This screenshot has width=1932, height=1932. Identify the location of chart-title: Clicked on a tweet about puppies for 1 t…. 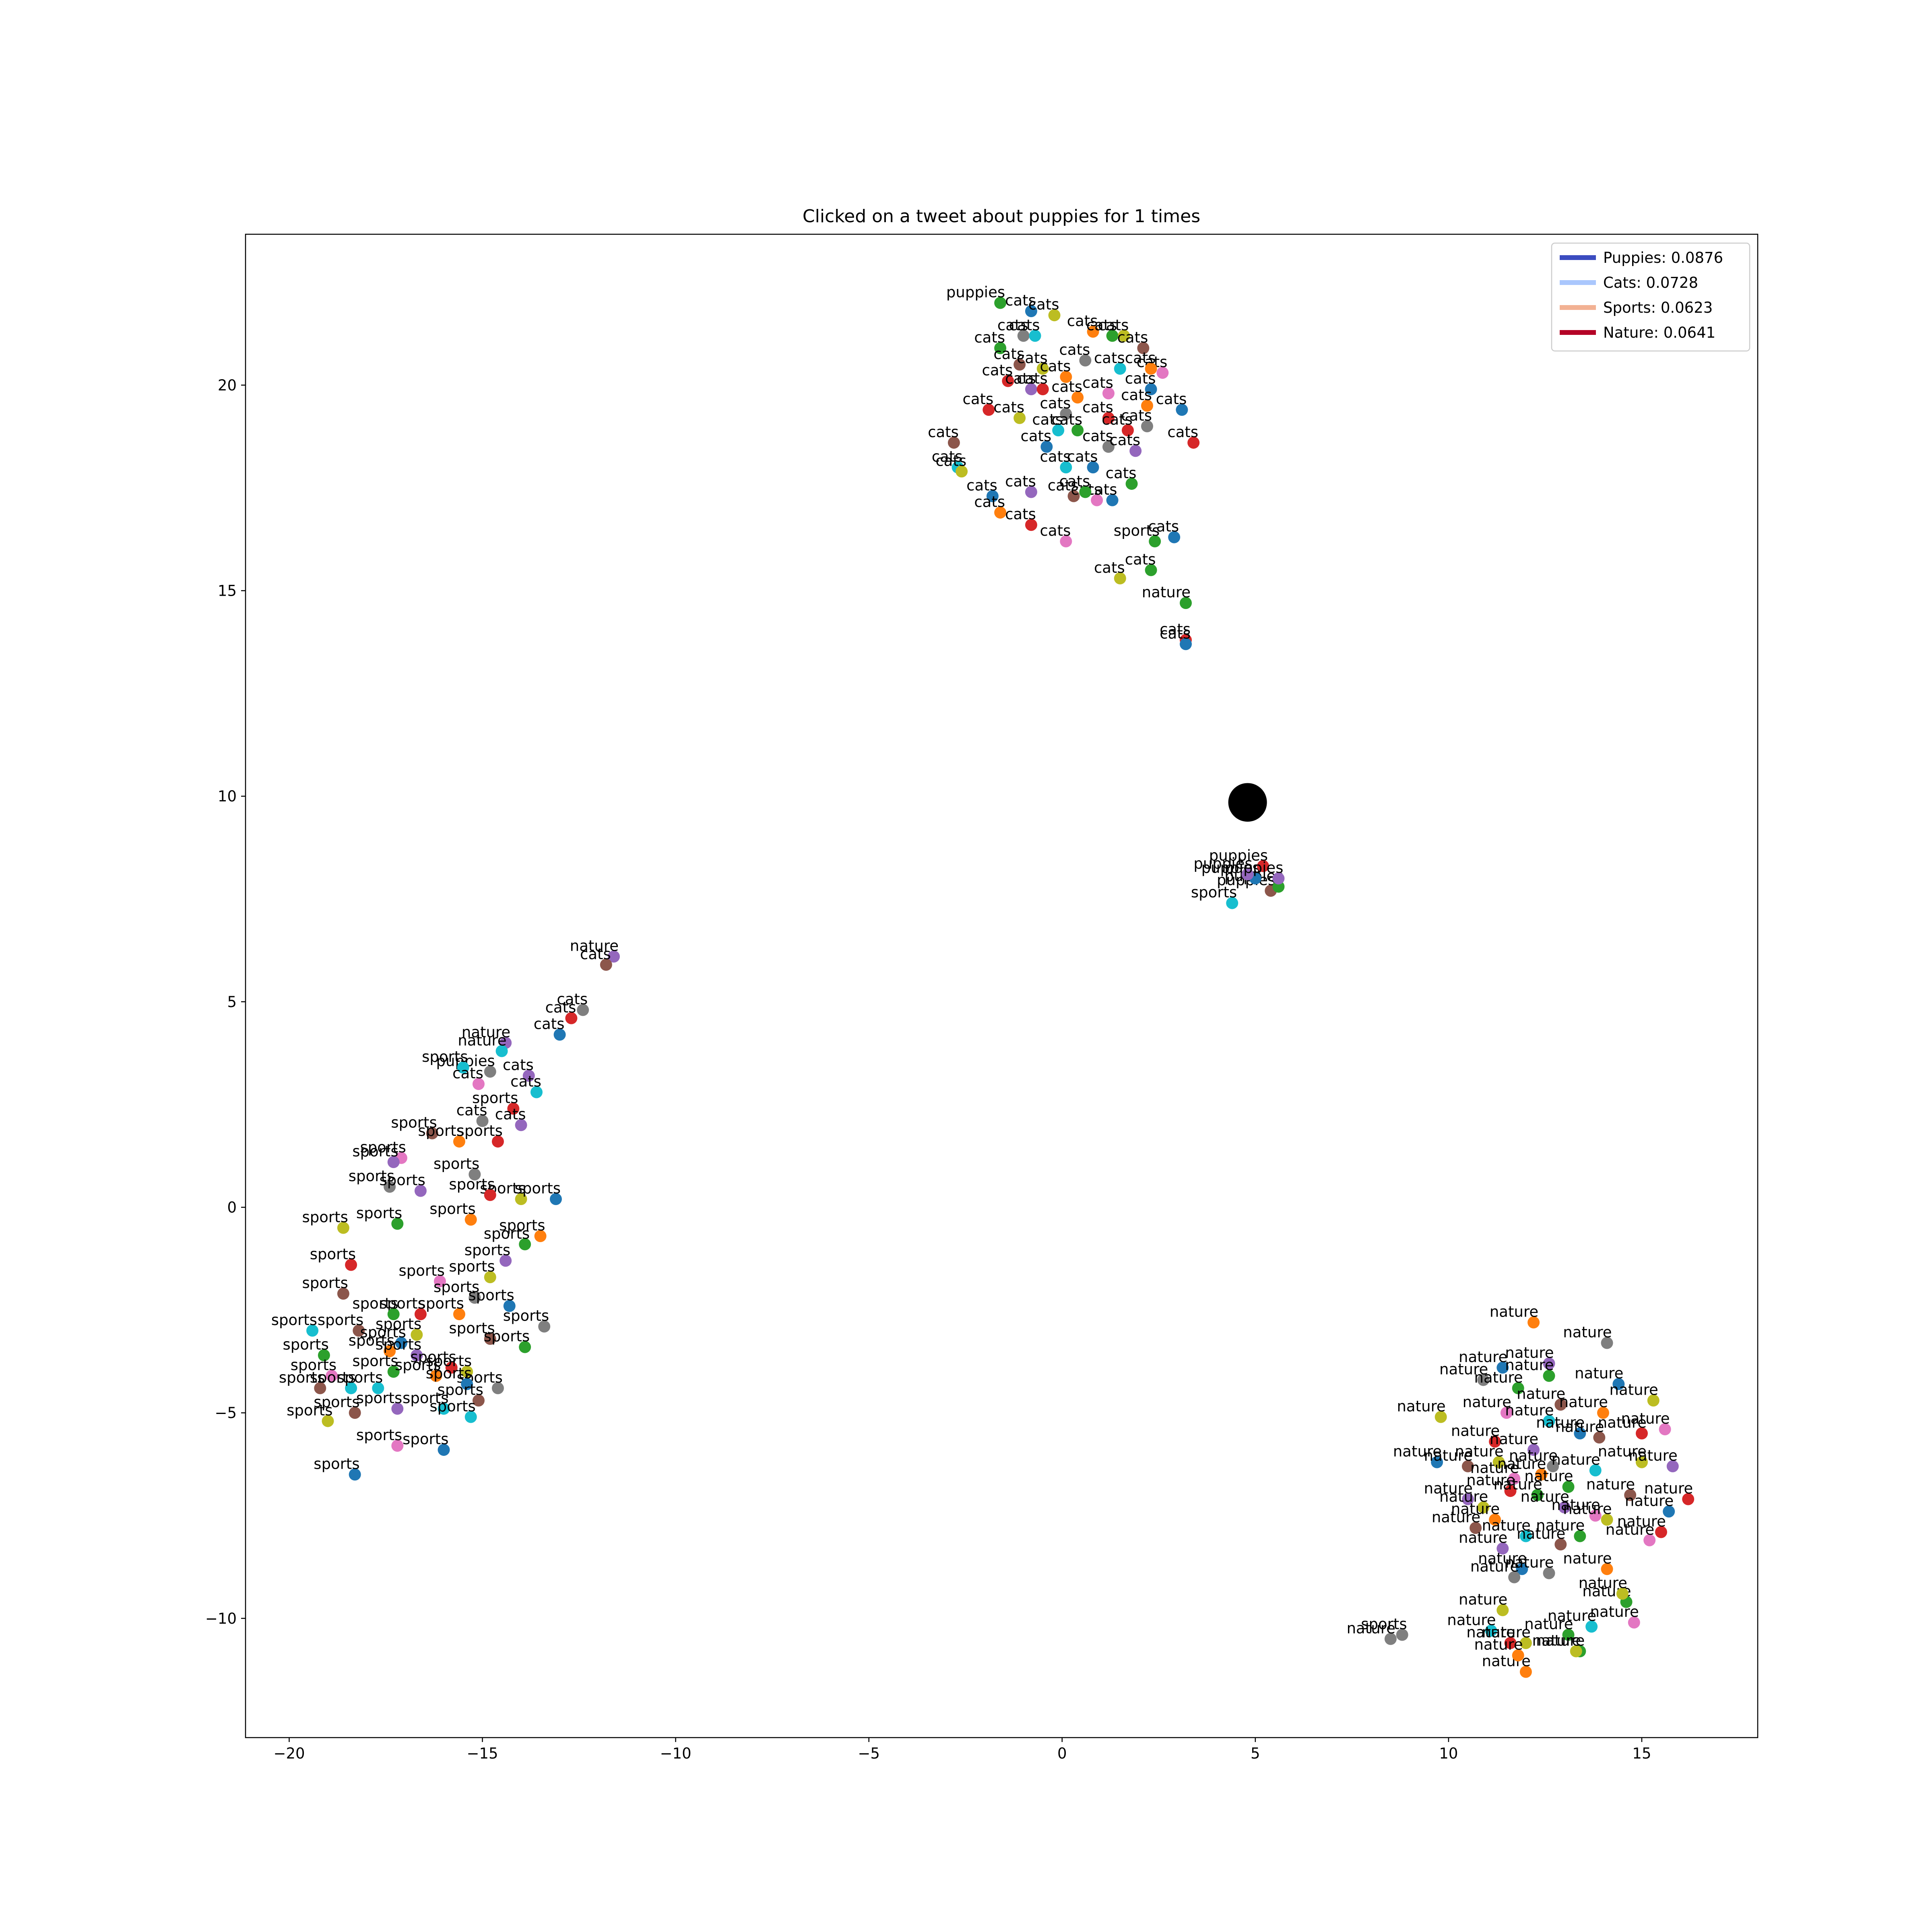
(1001, 216).